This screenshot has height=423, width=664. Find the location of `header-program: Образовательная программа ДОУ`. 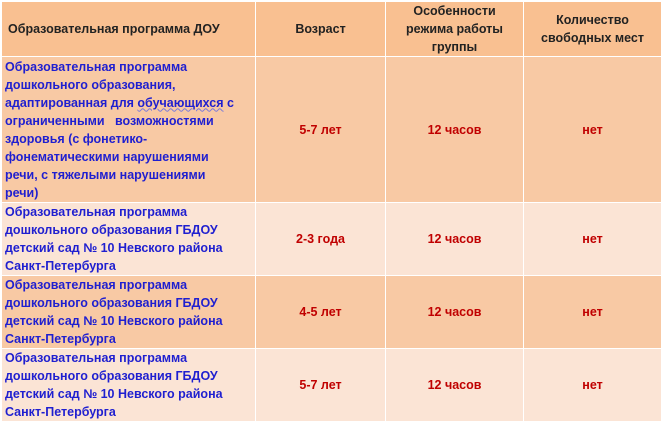

header-program: Образовательная программа ДОУ is located at coordinates (128, 29).